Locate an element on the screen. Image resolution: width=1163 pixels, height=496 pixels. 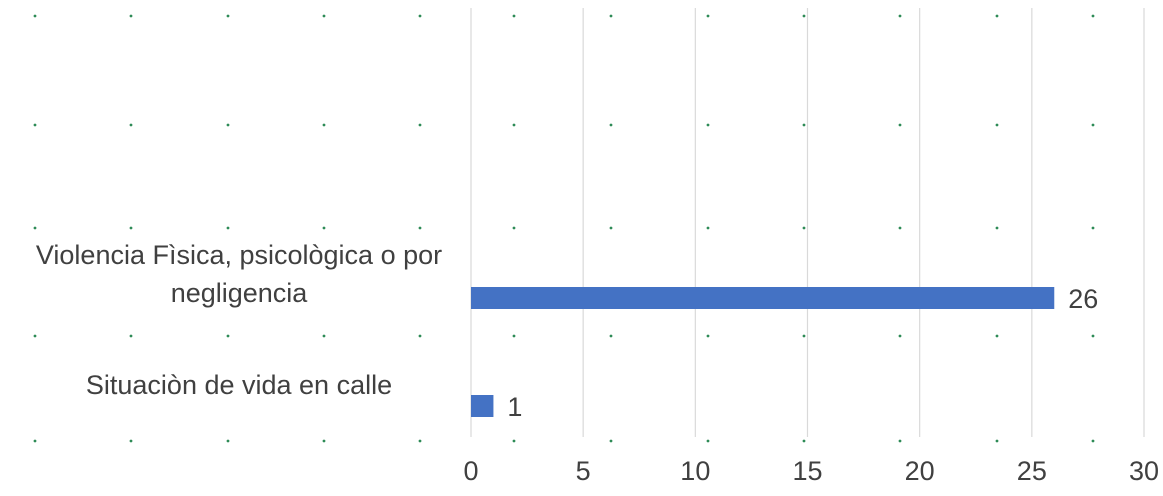
category-label: Situaciòn de vida en calle is located at coordinates (239, 385).